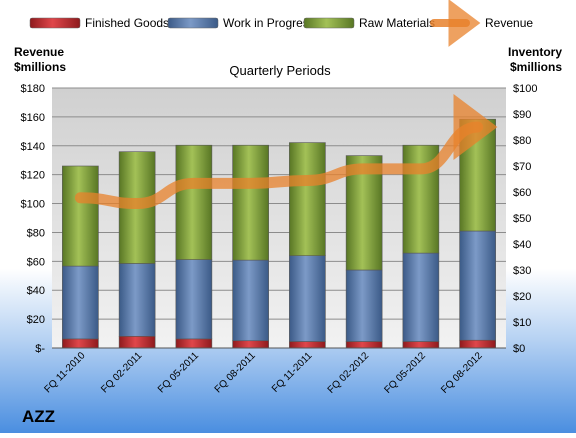 The height and width of the screenshot is (438, 576). Describe the element at coordinates (525, 89) in the screenshot. I see `right-axis-tick-label: $100` at that location.